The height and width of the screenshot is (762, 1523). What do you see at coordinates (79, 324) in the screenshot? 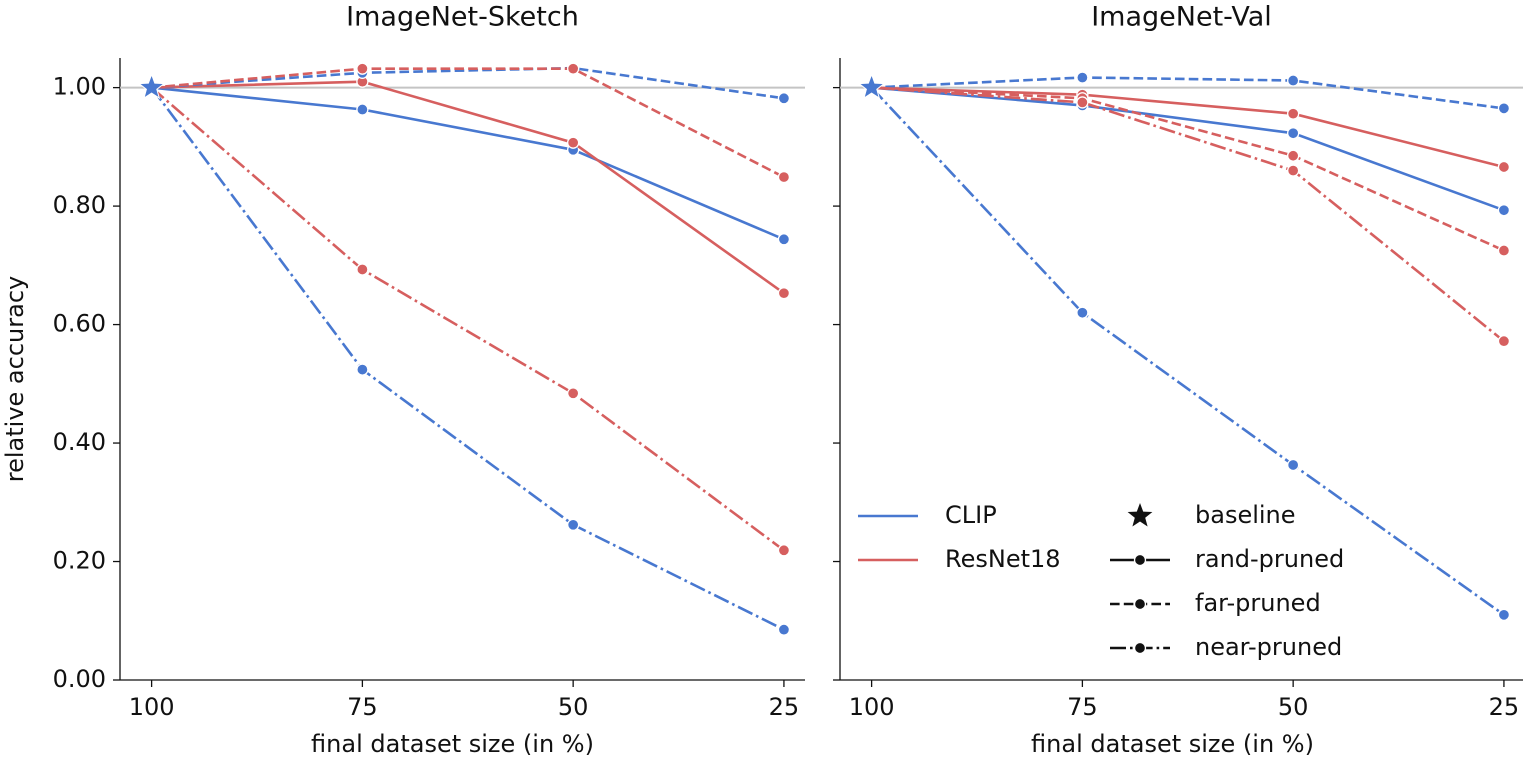
I see `y-tick-label: 0.60` at bounding box center [79, 324].